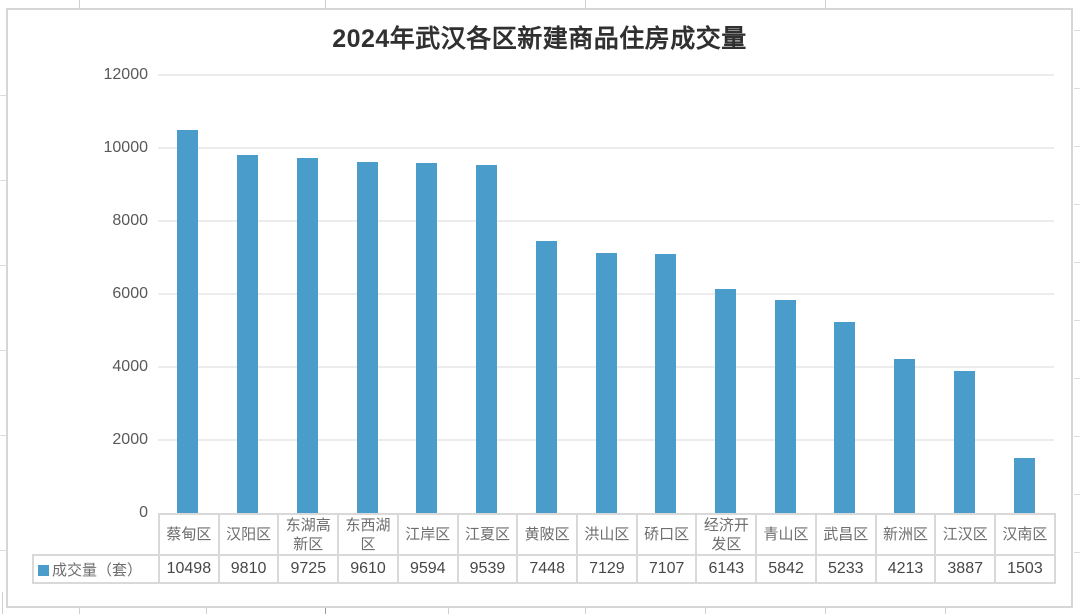  I want to click on category-cell: 汉南区, so click(1025, 534).